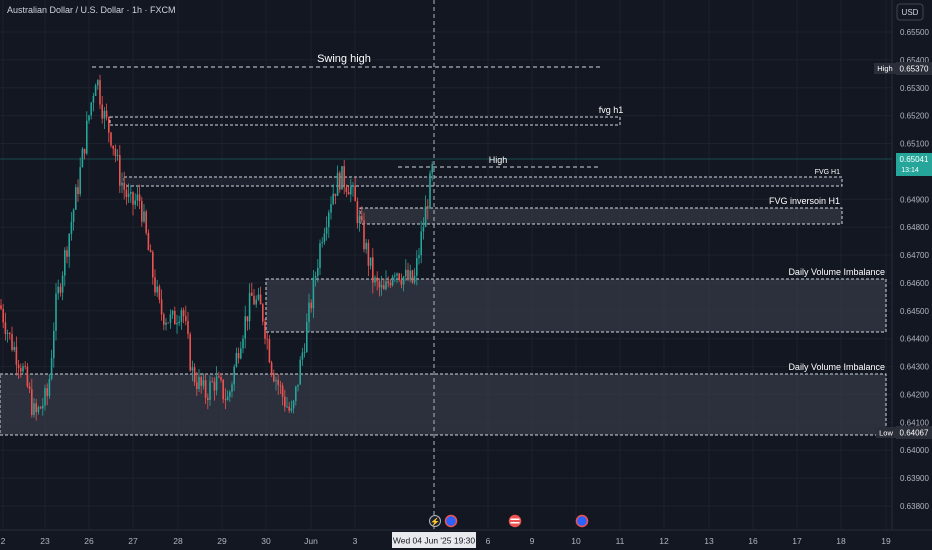  I want to click on x-tick-label: 6, so click(488, 541).